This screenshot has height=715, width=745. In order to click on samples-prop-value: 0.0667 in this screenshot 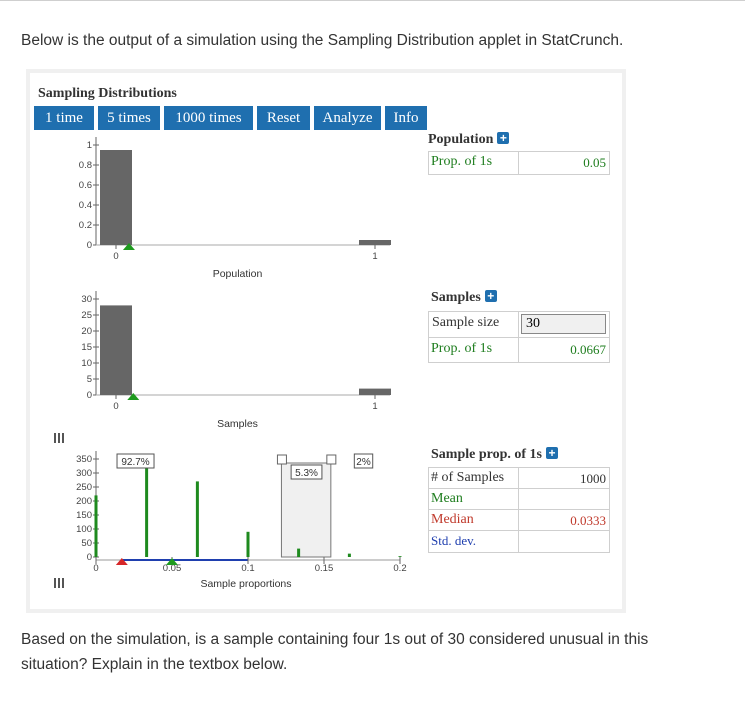, I will do `click(588, 349)`.